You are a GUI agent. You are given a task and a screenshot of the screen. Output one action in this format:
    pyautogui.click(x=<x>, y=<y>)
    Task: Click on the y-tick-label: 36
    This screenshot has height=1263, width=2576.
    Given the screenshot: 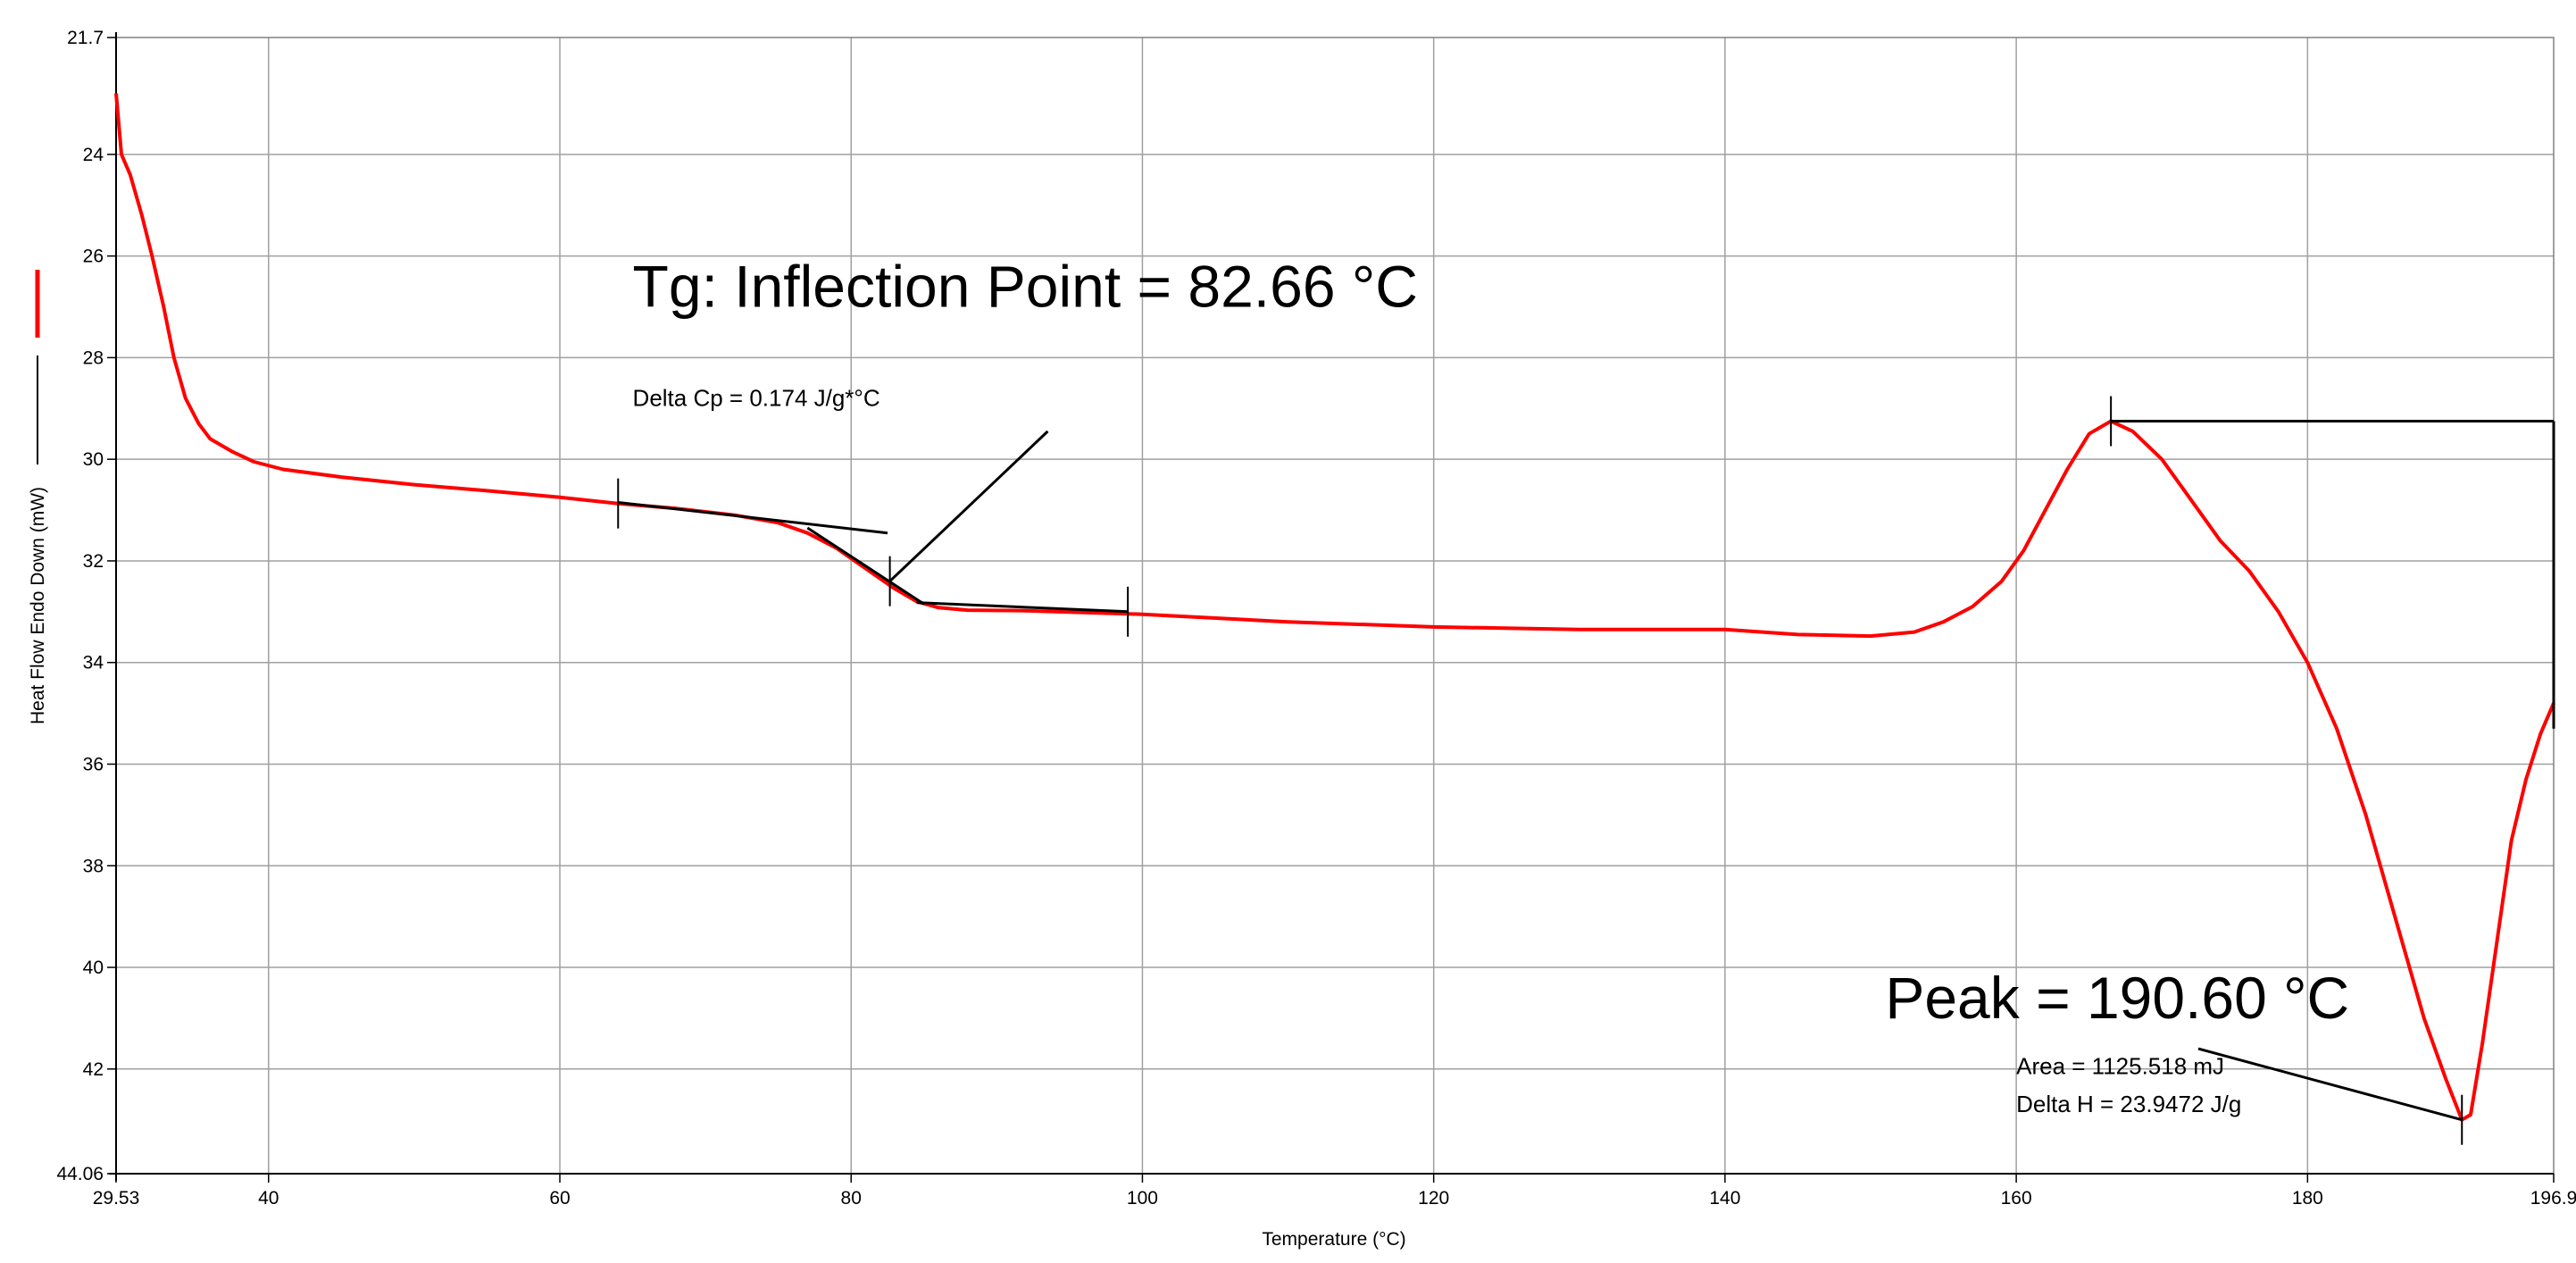 What is the action you would take?
    pyautogui.click(x=93, y=764)
    